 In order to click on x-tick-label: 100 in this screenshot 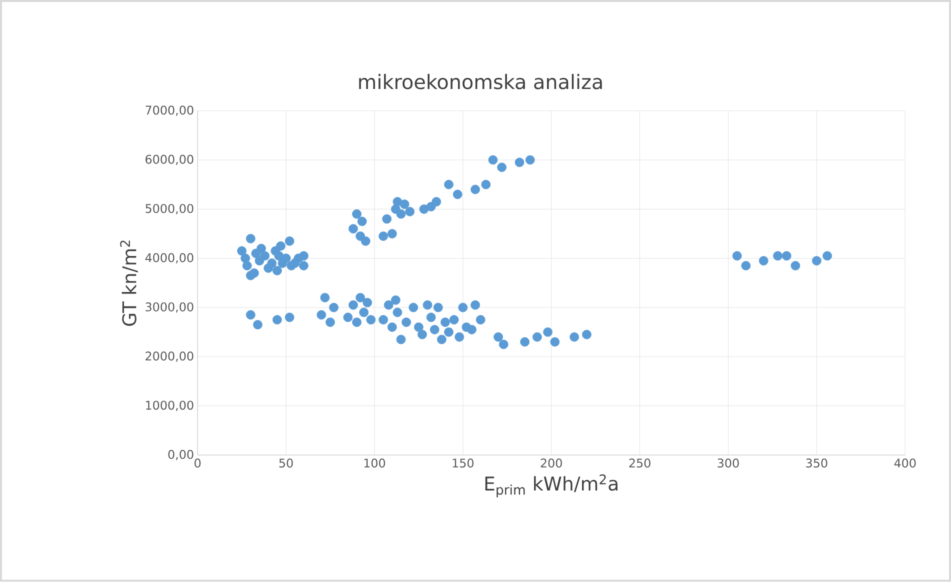, I will do `click(375, 463)`.